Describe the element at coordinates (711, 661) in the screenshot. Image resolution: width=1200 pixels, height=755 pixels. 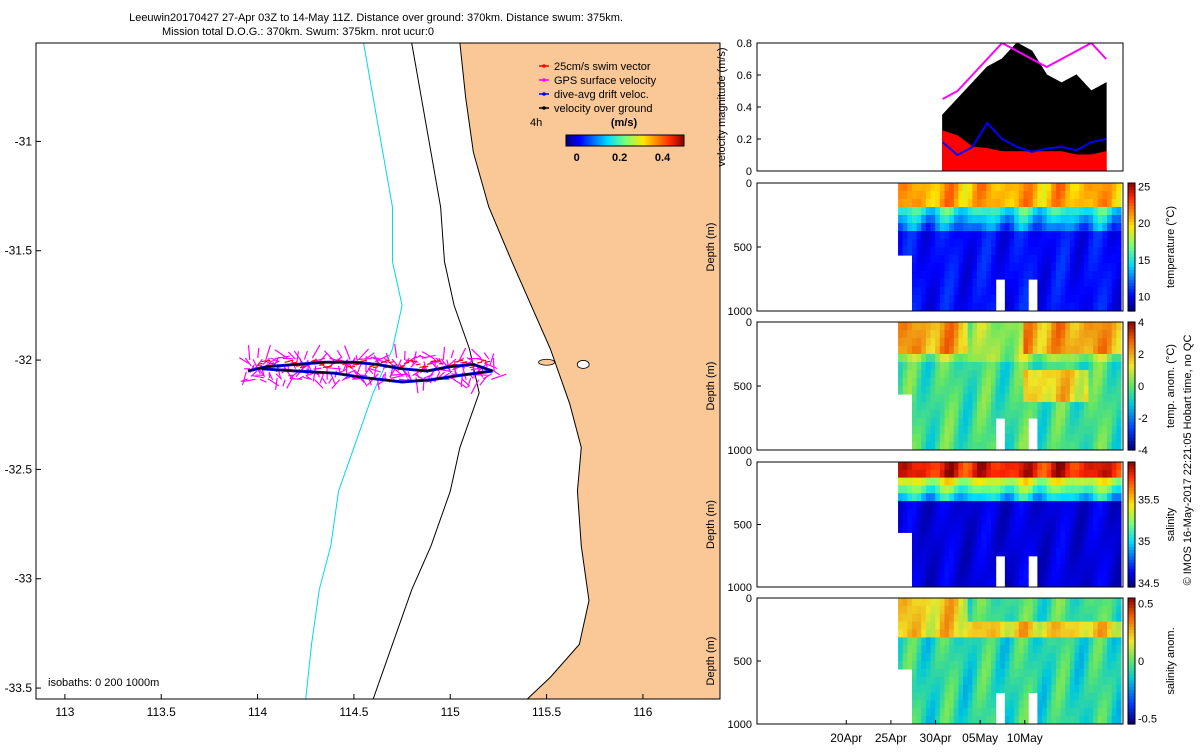
I see `heatmap-ylabel: Depth (m)` at that location.